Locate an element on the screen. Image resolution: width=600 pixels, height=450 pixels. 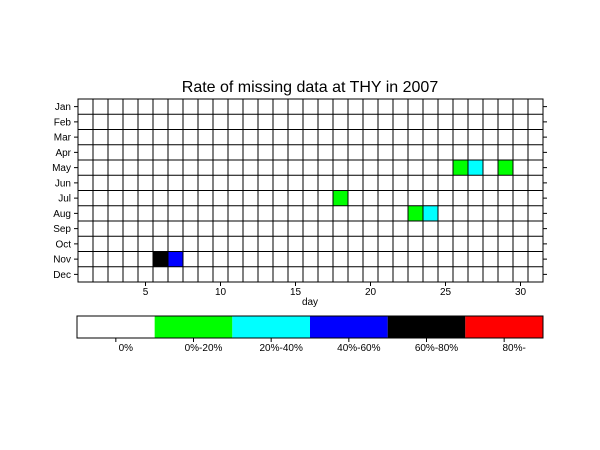
legend-label: 20%-40% is located at coordinates (280, 348).